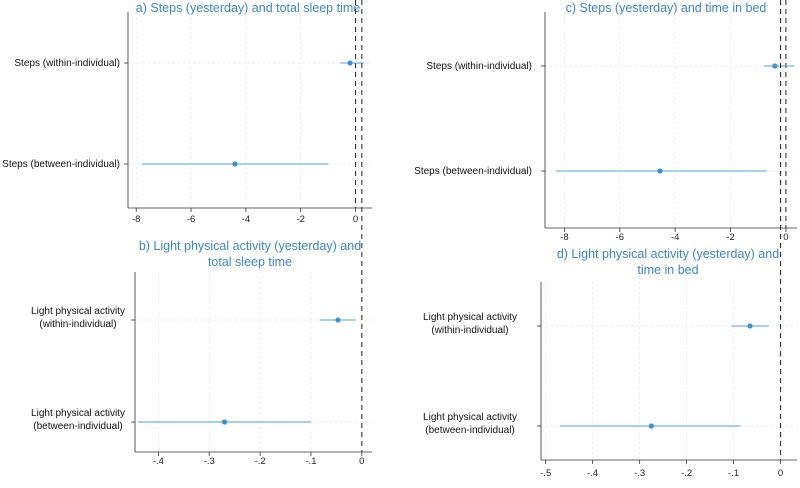 This screenshot has width=800, height=488. What do you see at coordinates (686, 473) in the screenshot?
I see `panel-d-x-tick-label: -.2` at bounding box center [686, 473].